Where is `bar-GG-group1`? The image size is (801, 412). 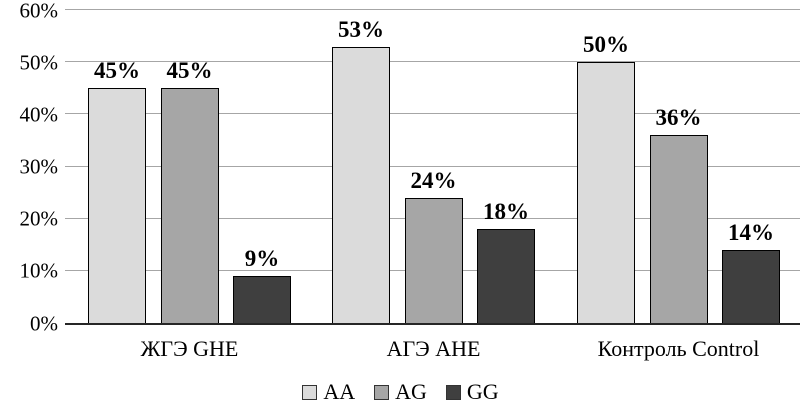 bar-GG-group1 is located at coordinates (262, 299).